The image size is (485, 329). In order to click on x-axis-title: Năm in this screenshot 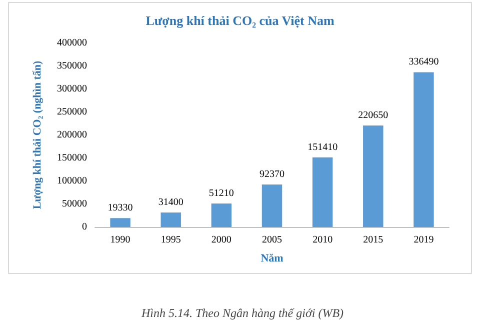, I will do `click(272, 258)`.